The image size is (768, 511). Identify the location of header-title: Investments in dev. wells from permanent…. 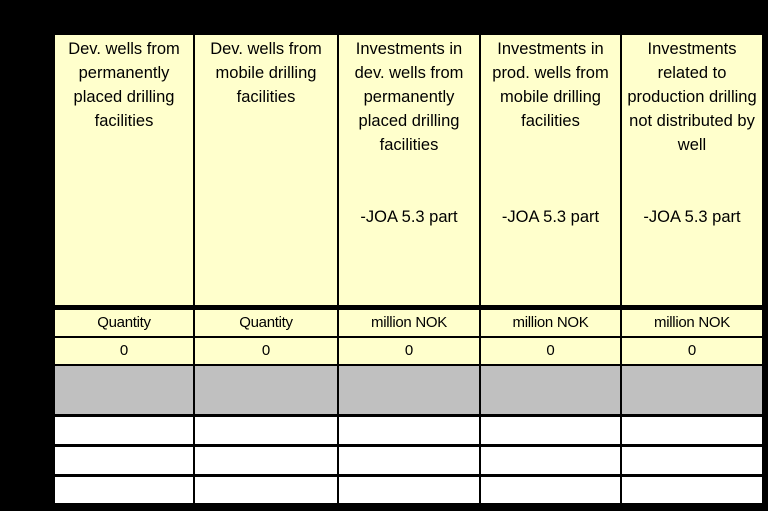
(409, 97).